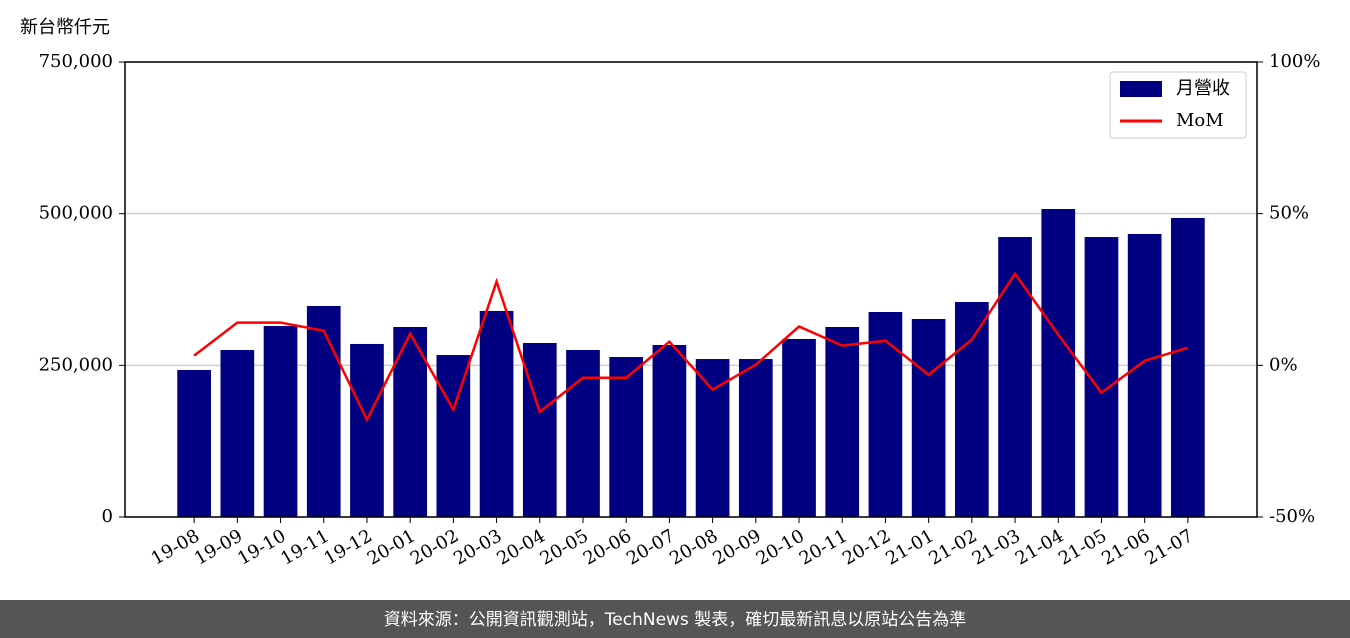  I want to click on x-tick-label: 20-01, so click(391, 547).